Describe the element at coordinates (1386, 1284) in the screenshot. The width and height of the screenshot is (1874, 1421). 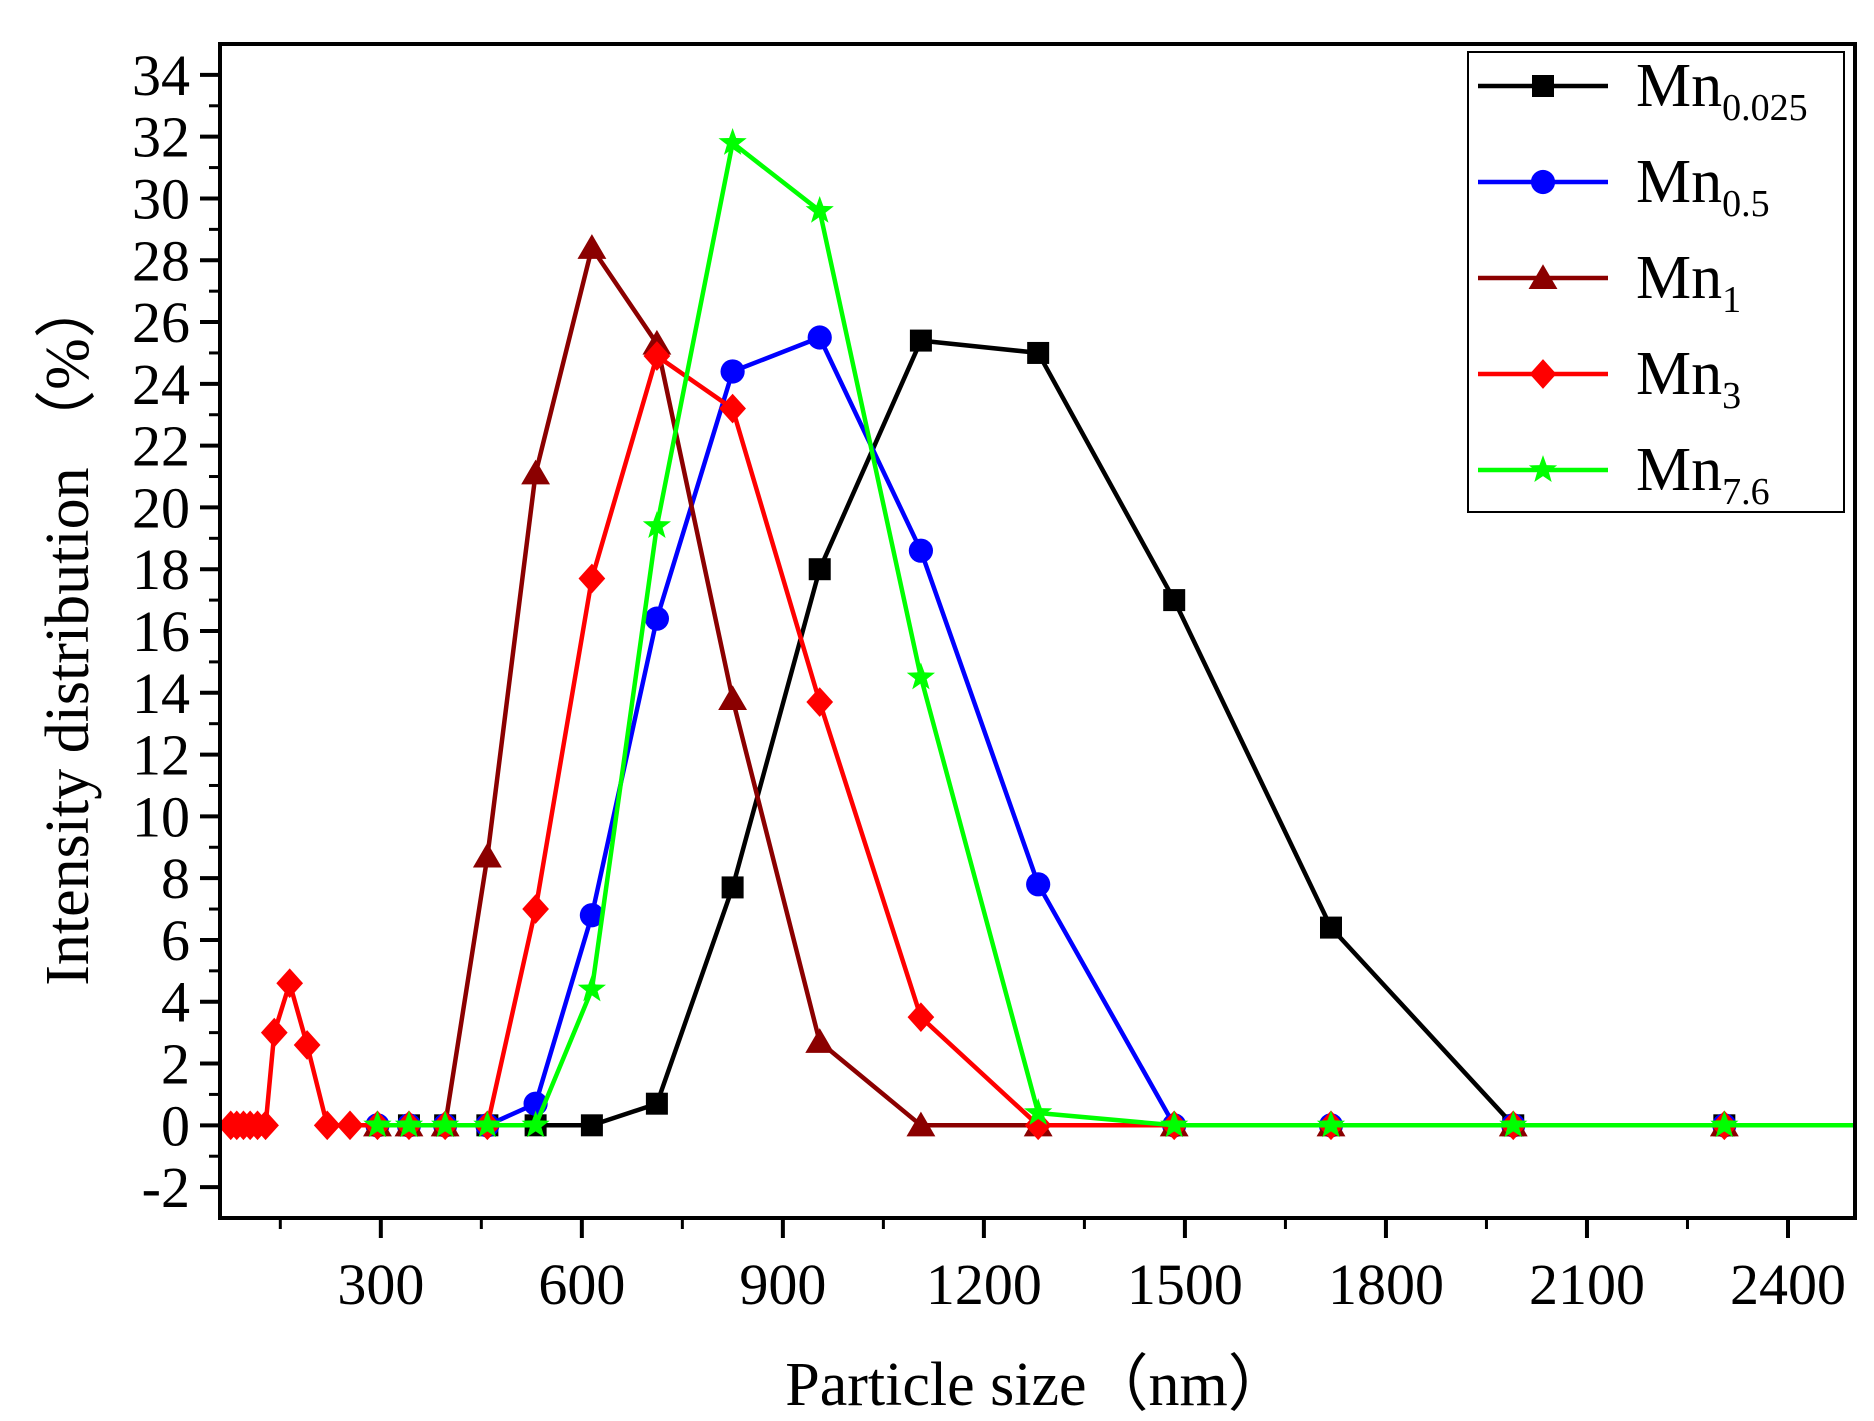
I see `x-tick-label: 1800` at that location.